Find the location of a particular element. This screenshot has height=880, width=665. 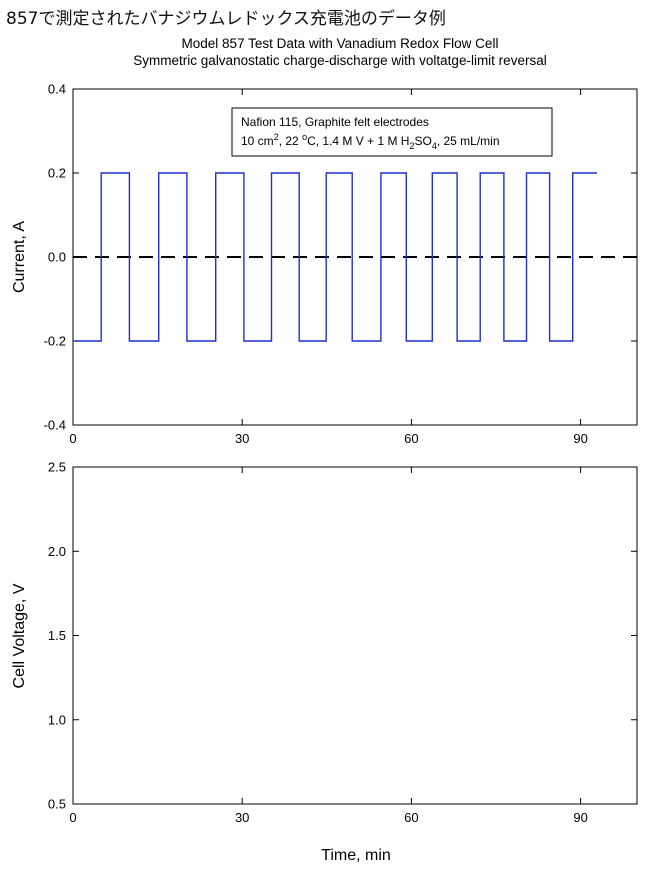

voltage-x-tick-label: 60 is located at coordinates (411, 817).